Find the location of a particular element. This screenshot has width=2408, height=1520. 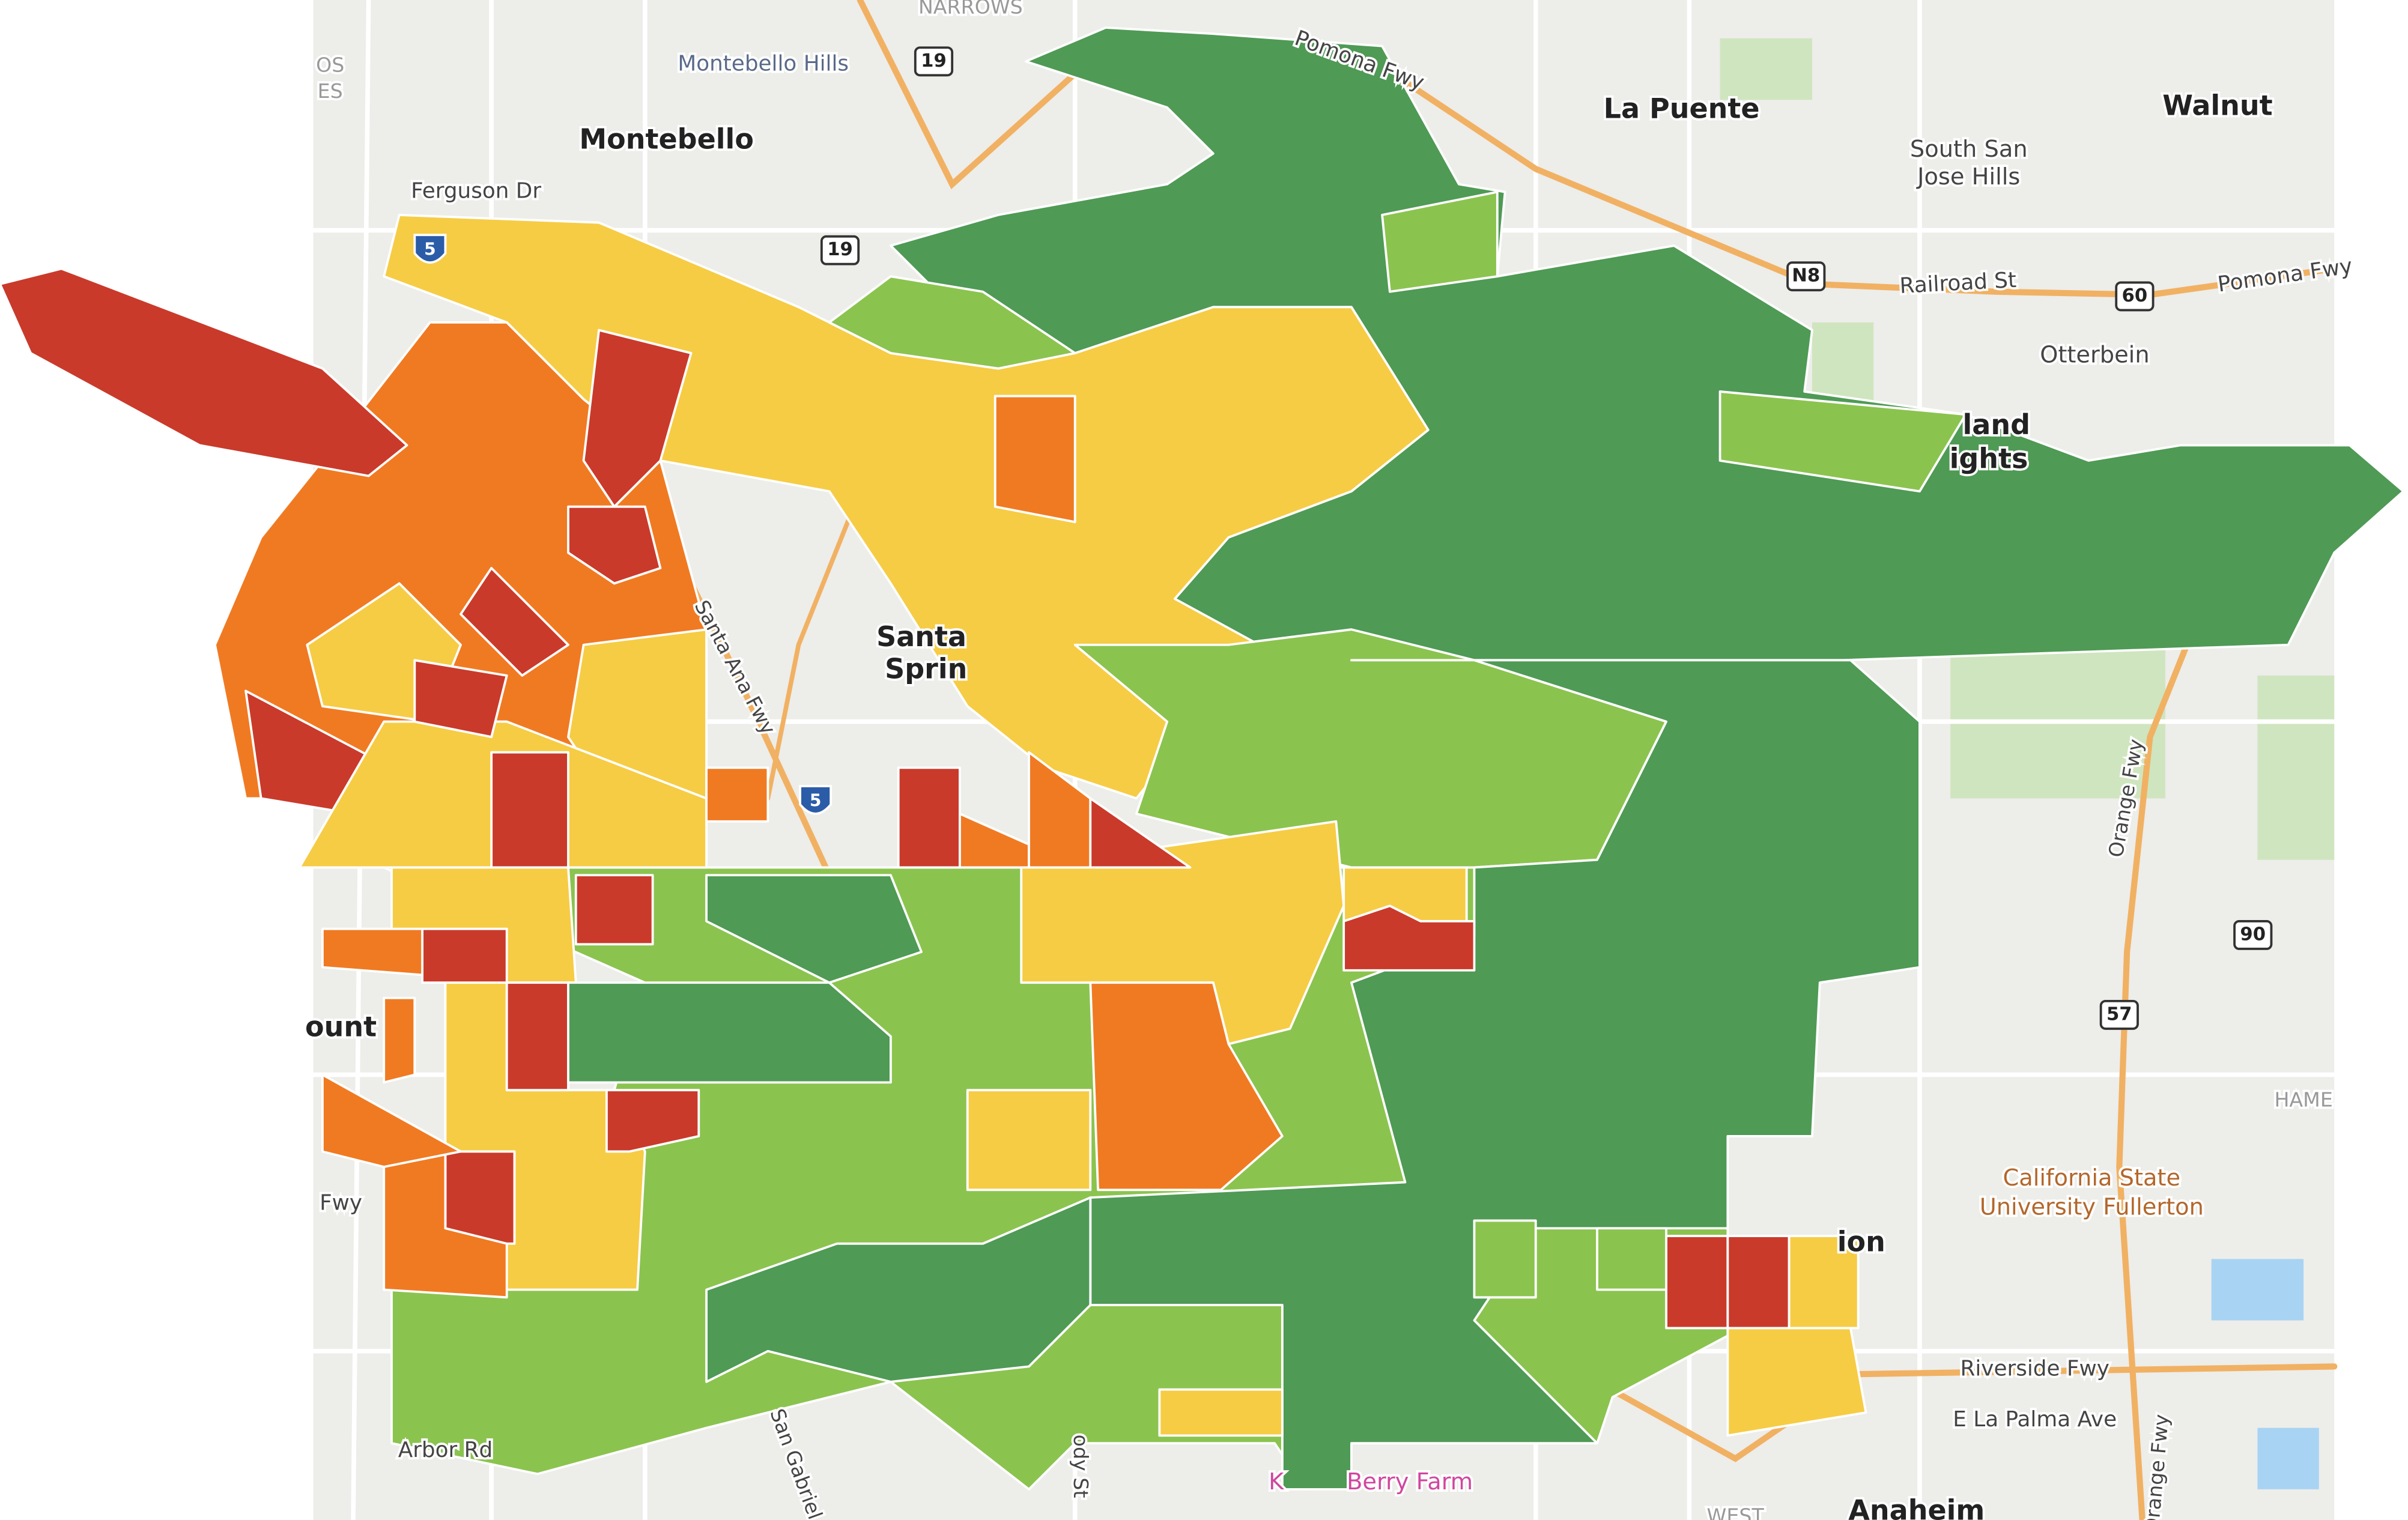

place-label: Santa is located at coordinates (921, 636).